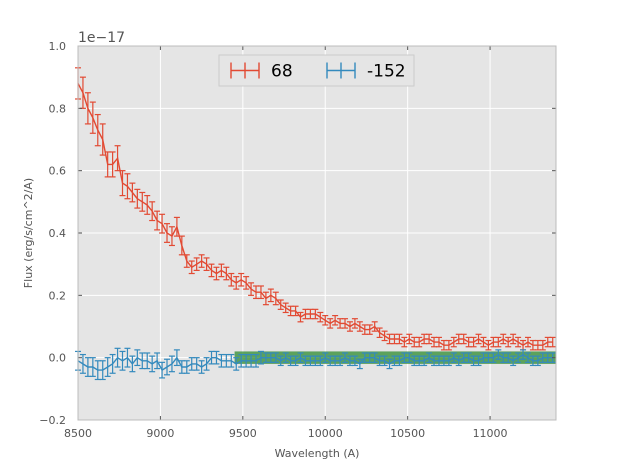  Describe the element at coordinates (58, 233) in the screenshot. I see `y-tick-label: 0.4` at that location.